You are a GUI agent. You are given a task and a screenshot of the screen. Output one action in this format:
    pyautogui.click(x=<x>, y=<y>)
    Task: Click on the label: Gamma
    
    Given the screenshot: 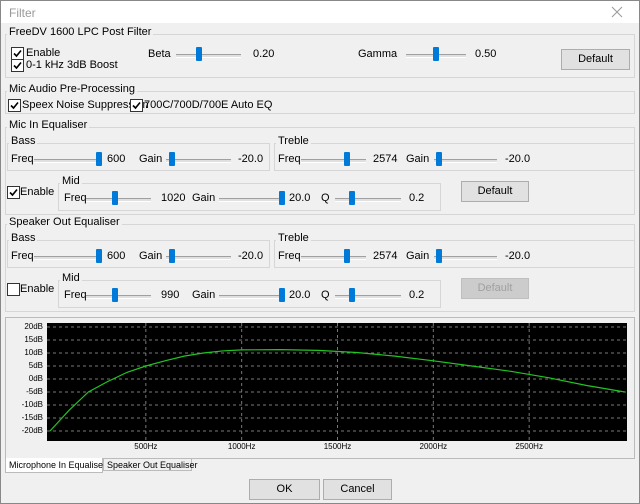 What is the action you would take?
    pyautogui.click(x=378, y=54)
    